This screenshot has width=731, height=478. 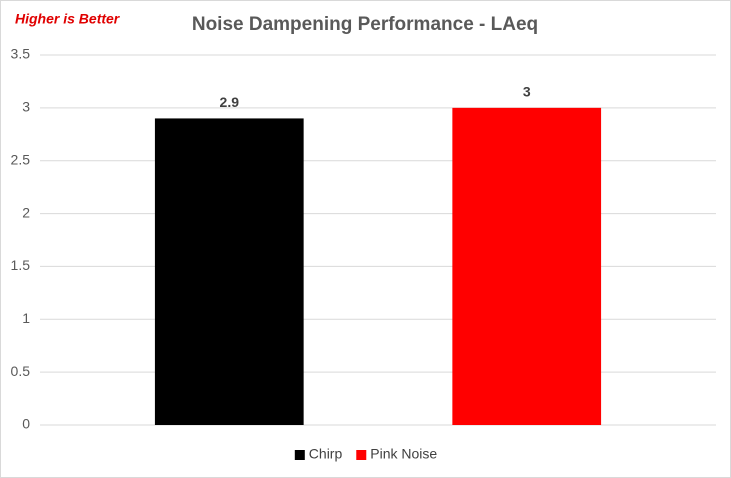 What do you see at coordinates (527, 92) in the screenshot?
I see `value-label: 3` at bounding box center [527, 92].